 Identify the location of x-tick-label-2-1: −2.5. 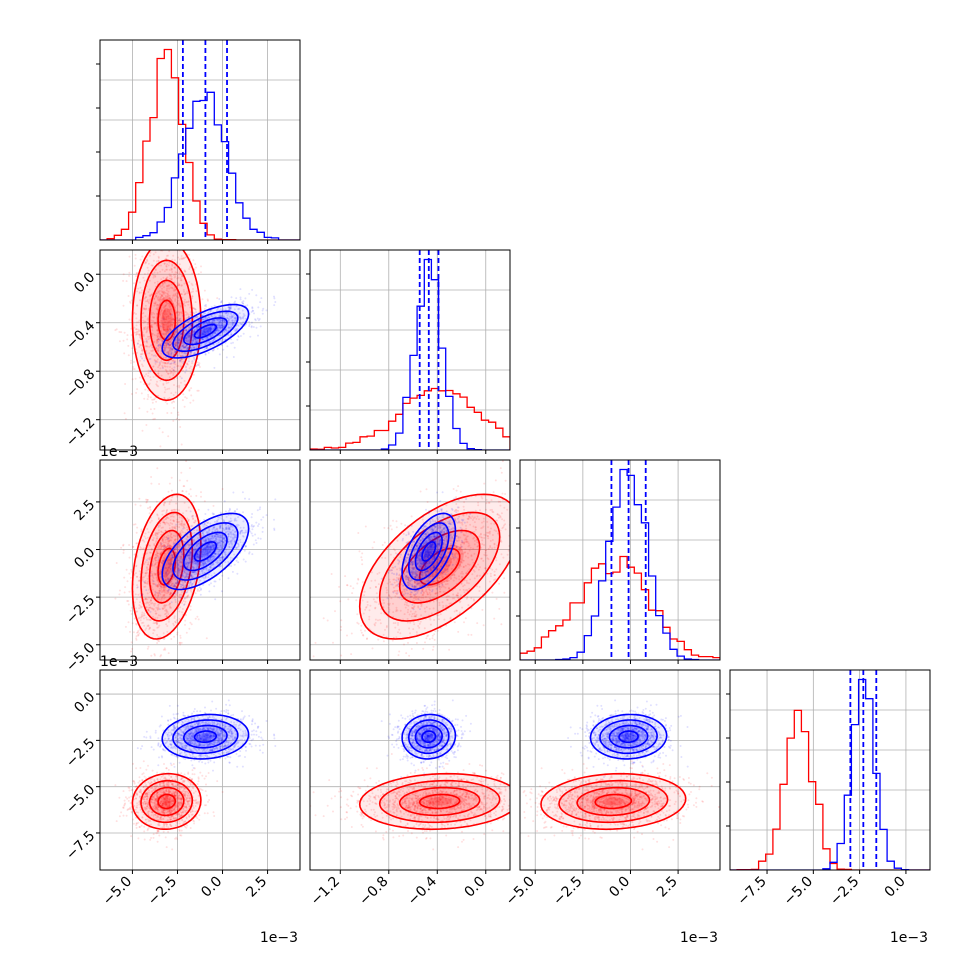
(567, 891).